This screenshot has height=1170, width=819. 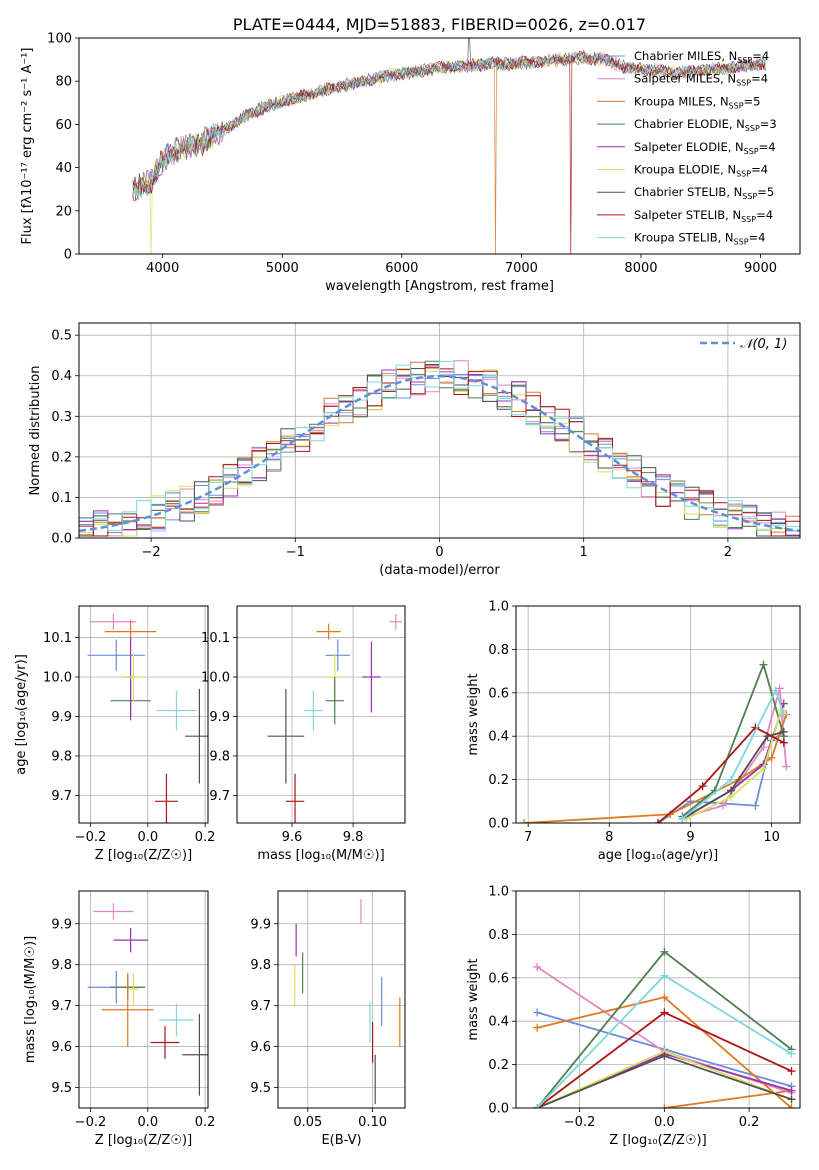 I want to click on x-axis-label: E(B-V), so click(x=341, y=1140).